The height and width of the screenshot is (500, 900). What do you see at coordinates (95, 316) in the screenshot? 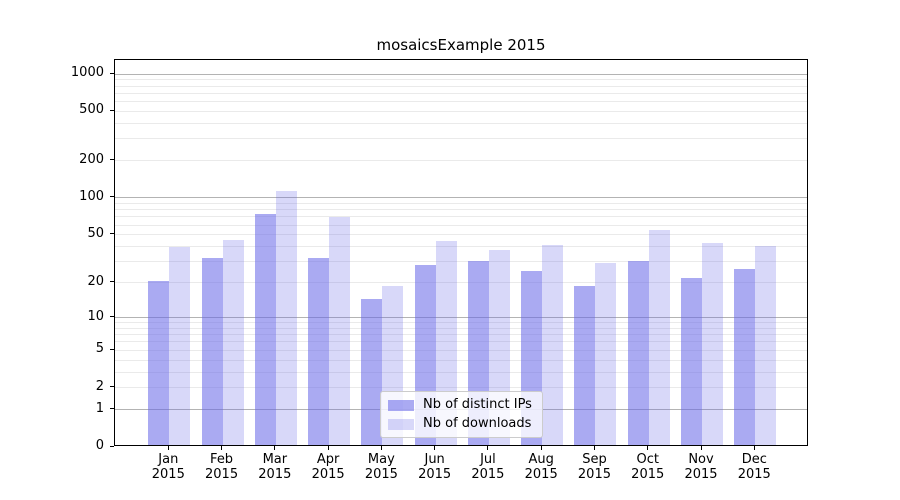
I see `y-tick-label: 10` at bounding box center [95, 316].